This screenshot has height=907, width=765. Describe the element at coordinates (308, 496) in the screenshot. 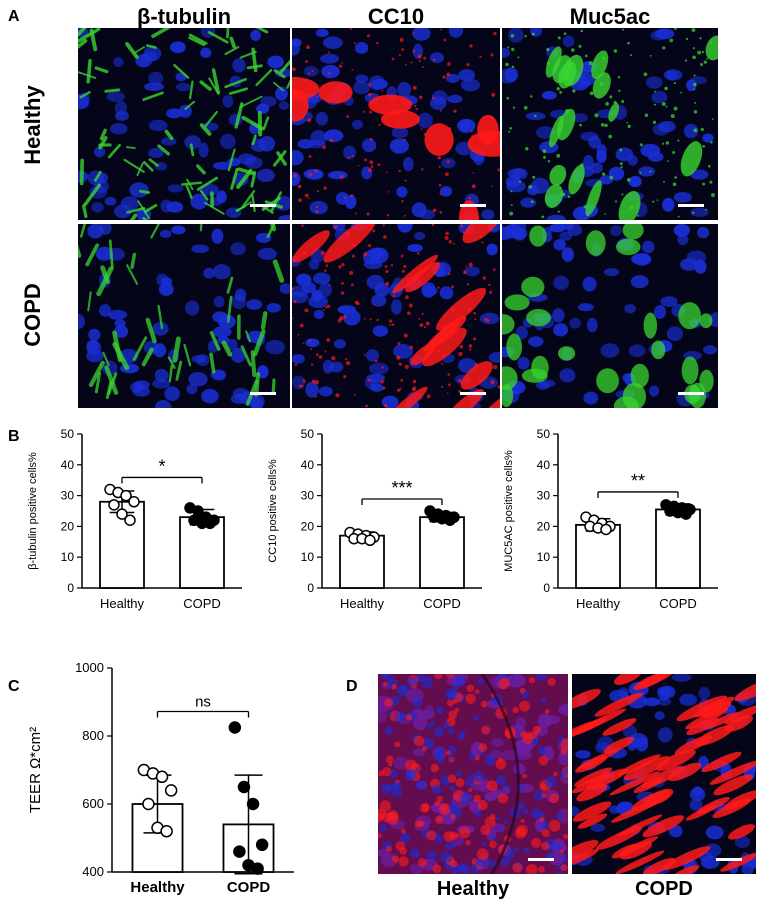

I see `chart1-y-tick-label: 30` at that location.